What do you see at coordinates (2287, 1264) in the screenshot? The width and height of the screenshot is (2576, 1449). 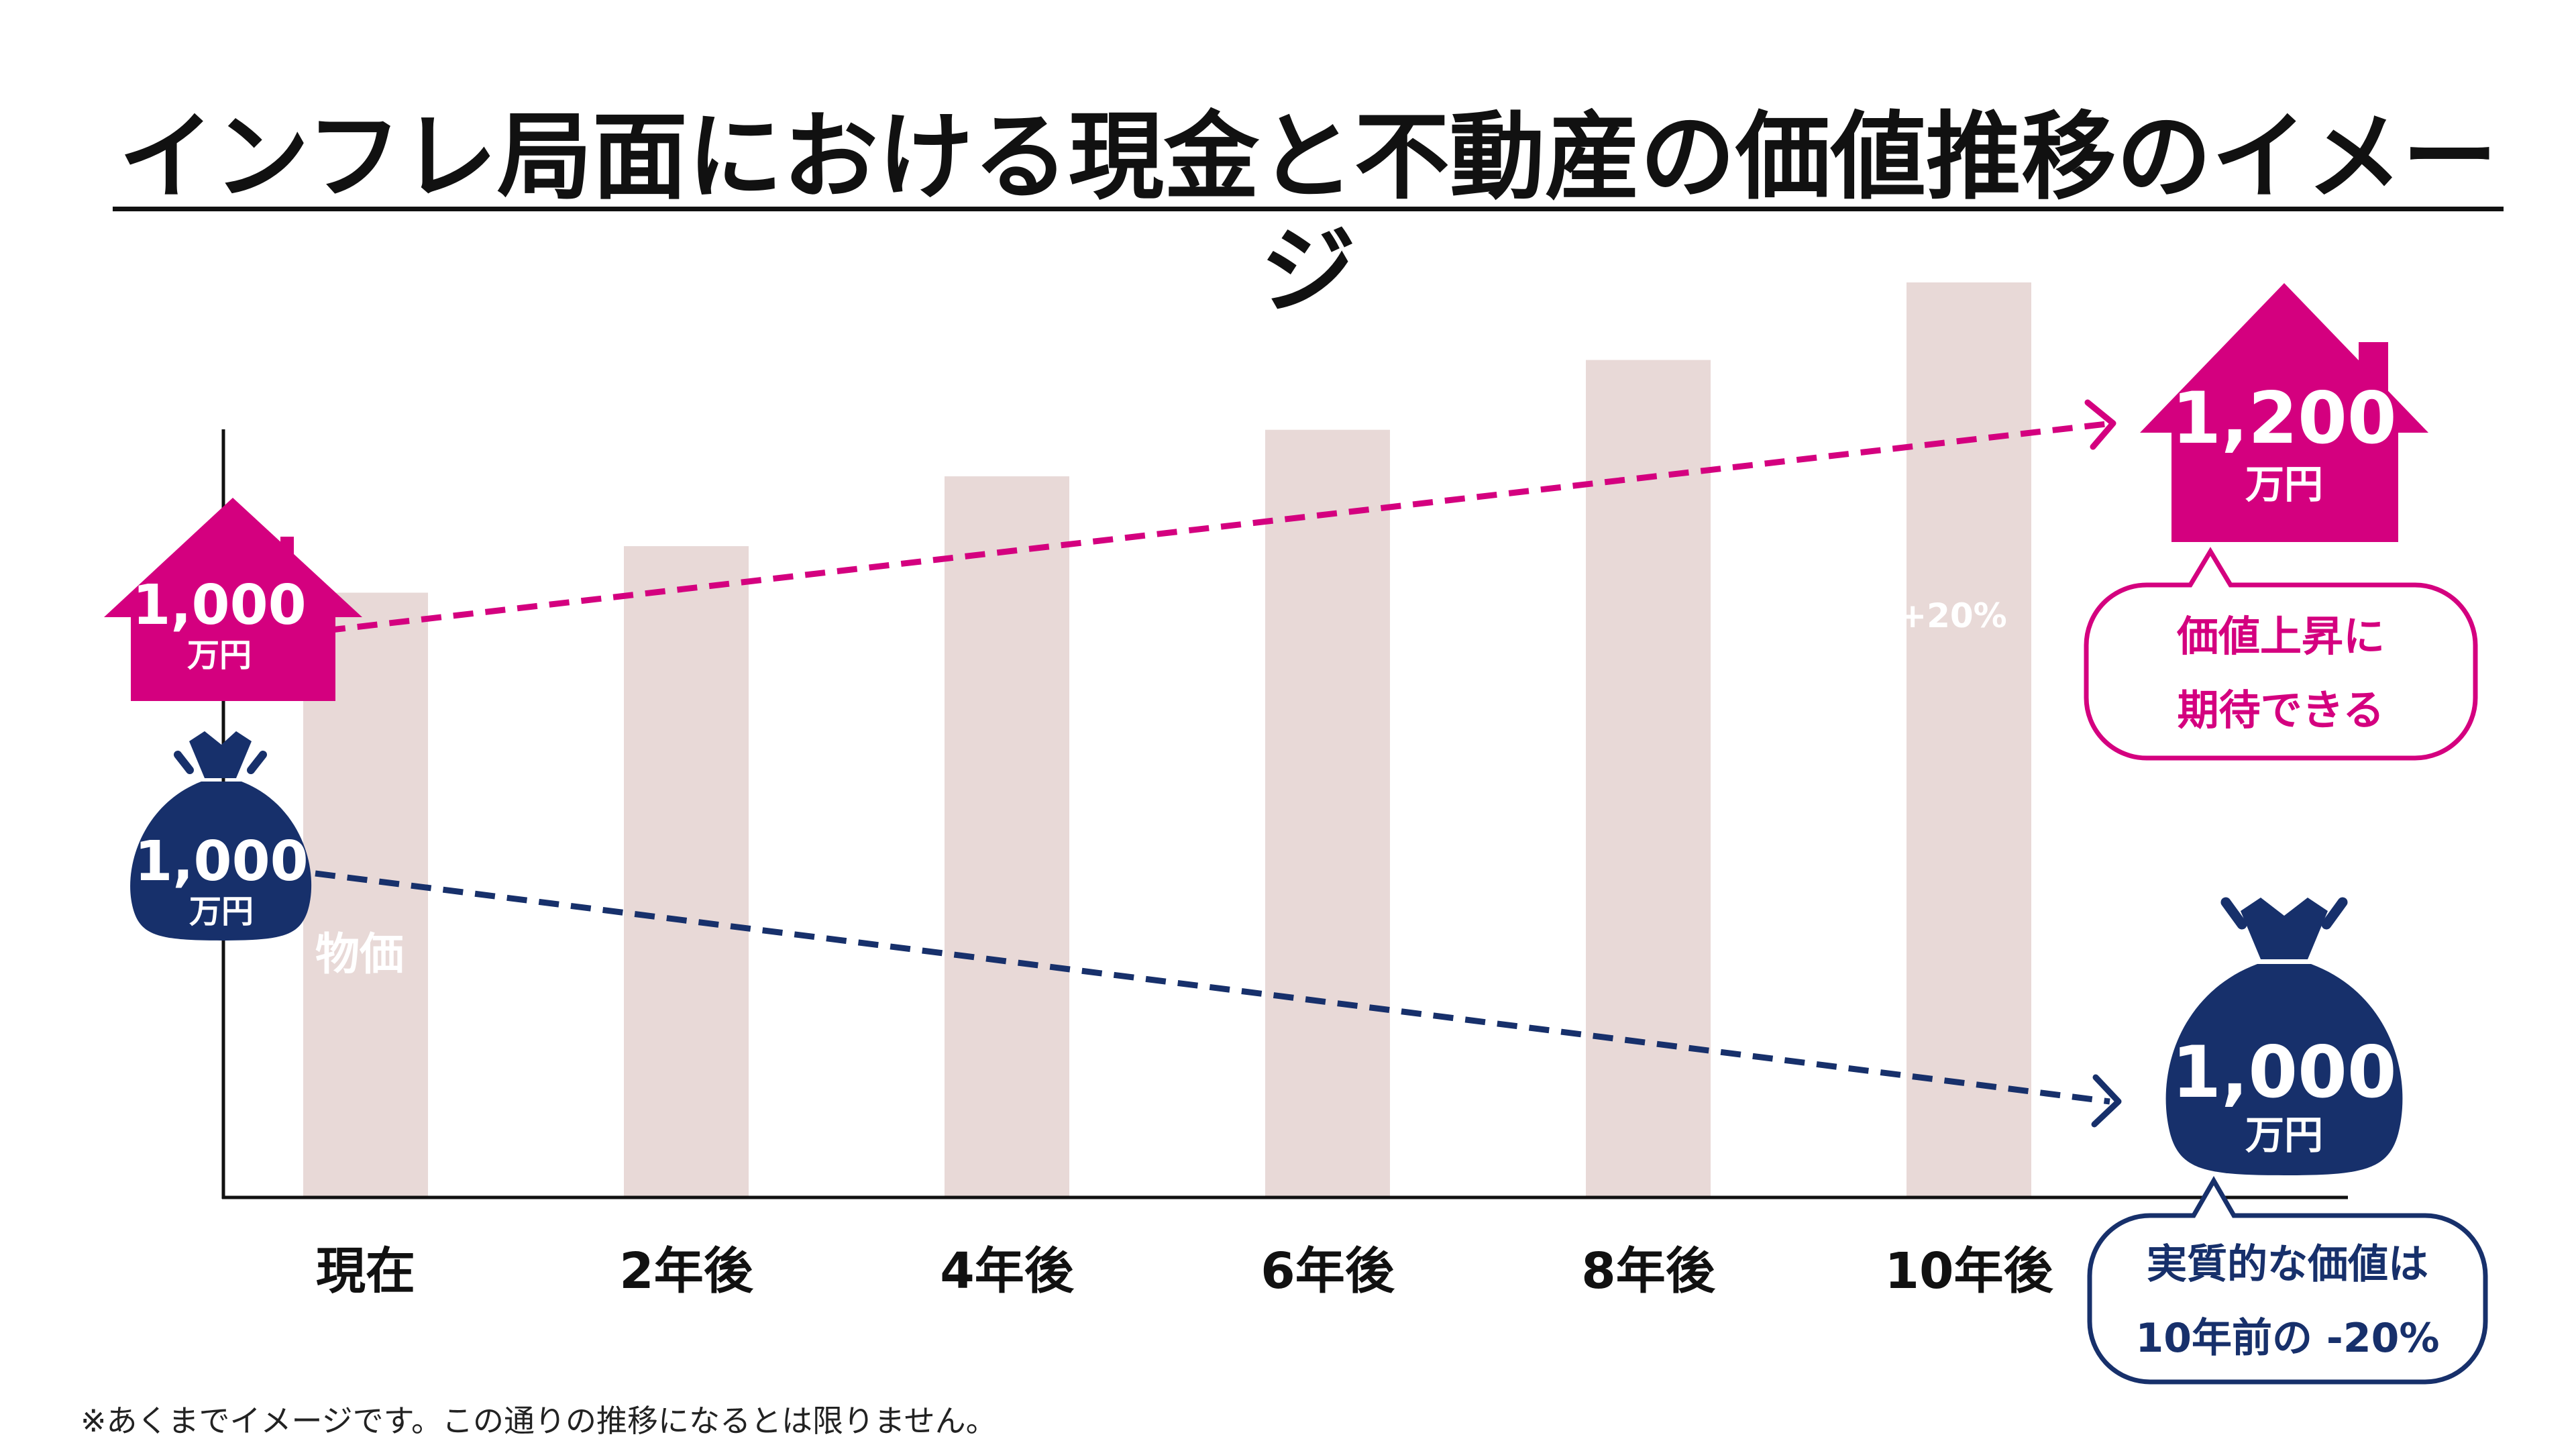 I see `cash-callout-line-1: 実質的な価値は` at bounding box center [2287, 1264].